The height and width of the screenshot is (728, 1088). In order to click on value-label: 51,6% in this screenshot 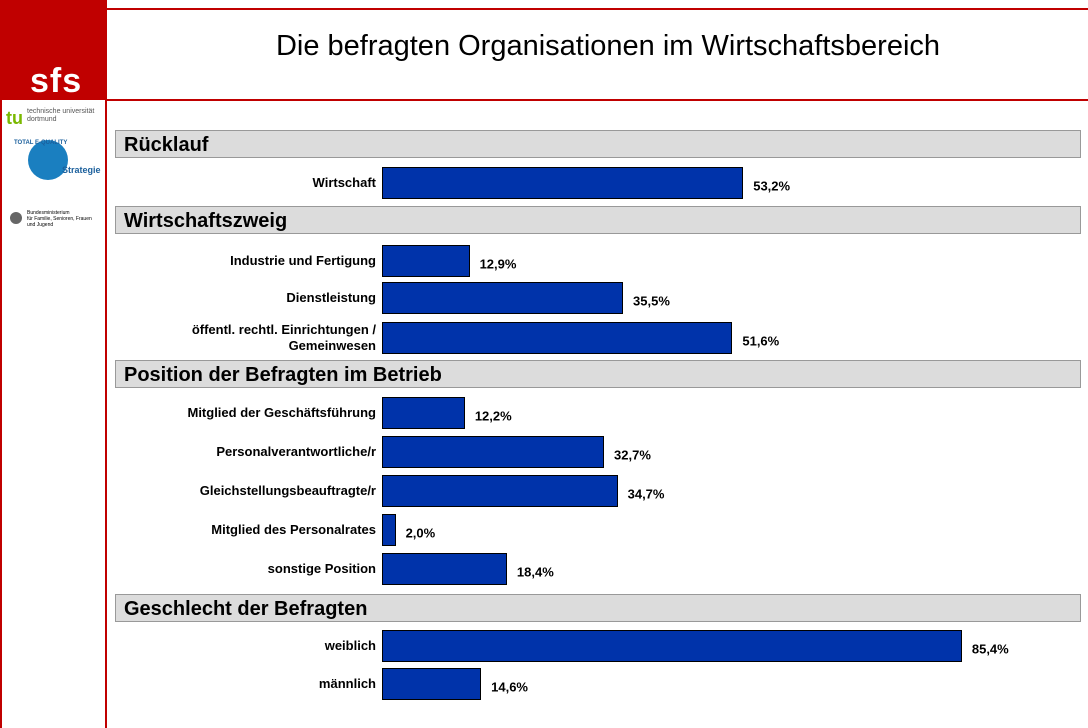, I will do `click(761, 341)`.